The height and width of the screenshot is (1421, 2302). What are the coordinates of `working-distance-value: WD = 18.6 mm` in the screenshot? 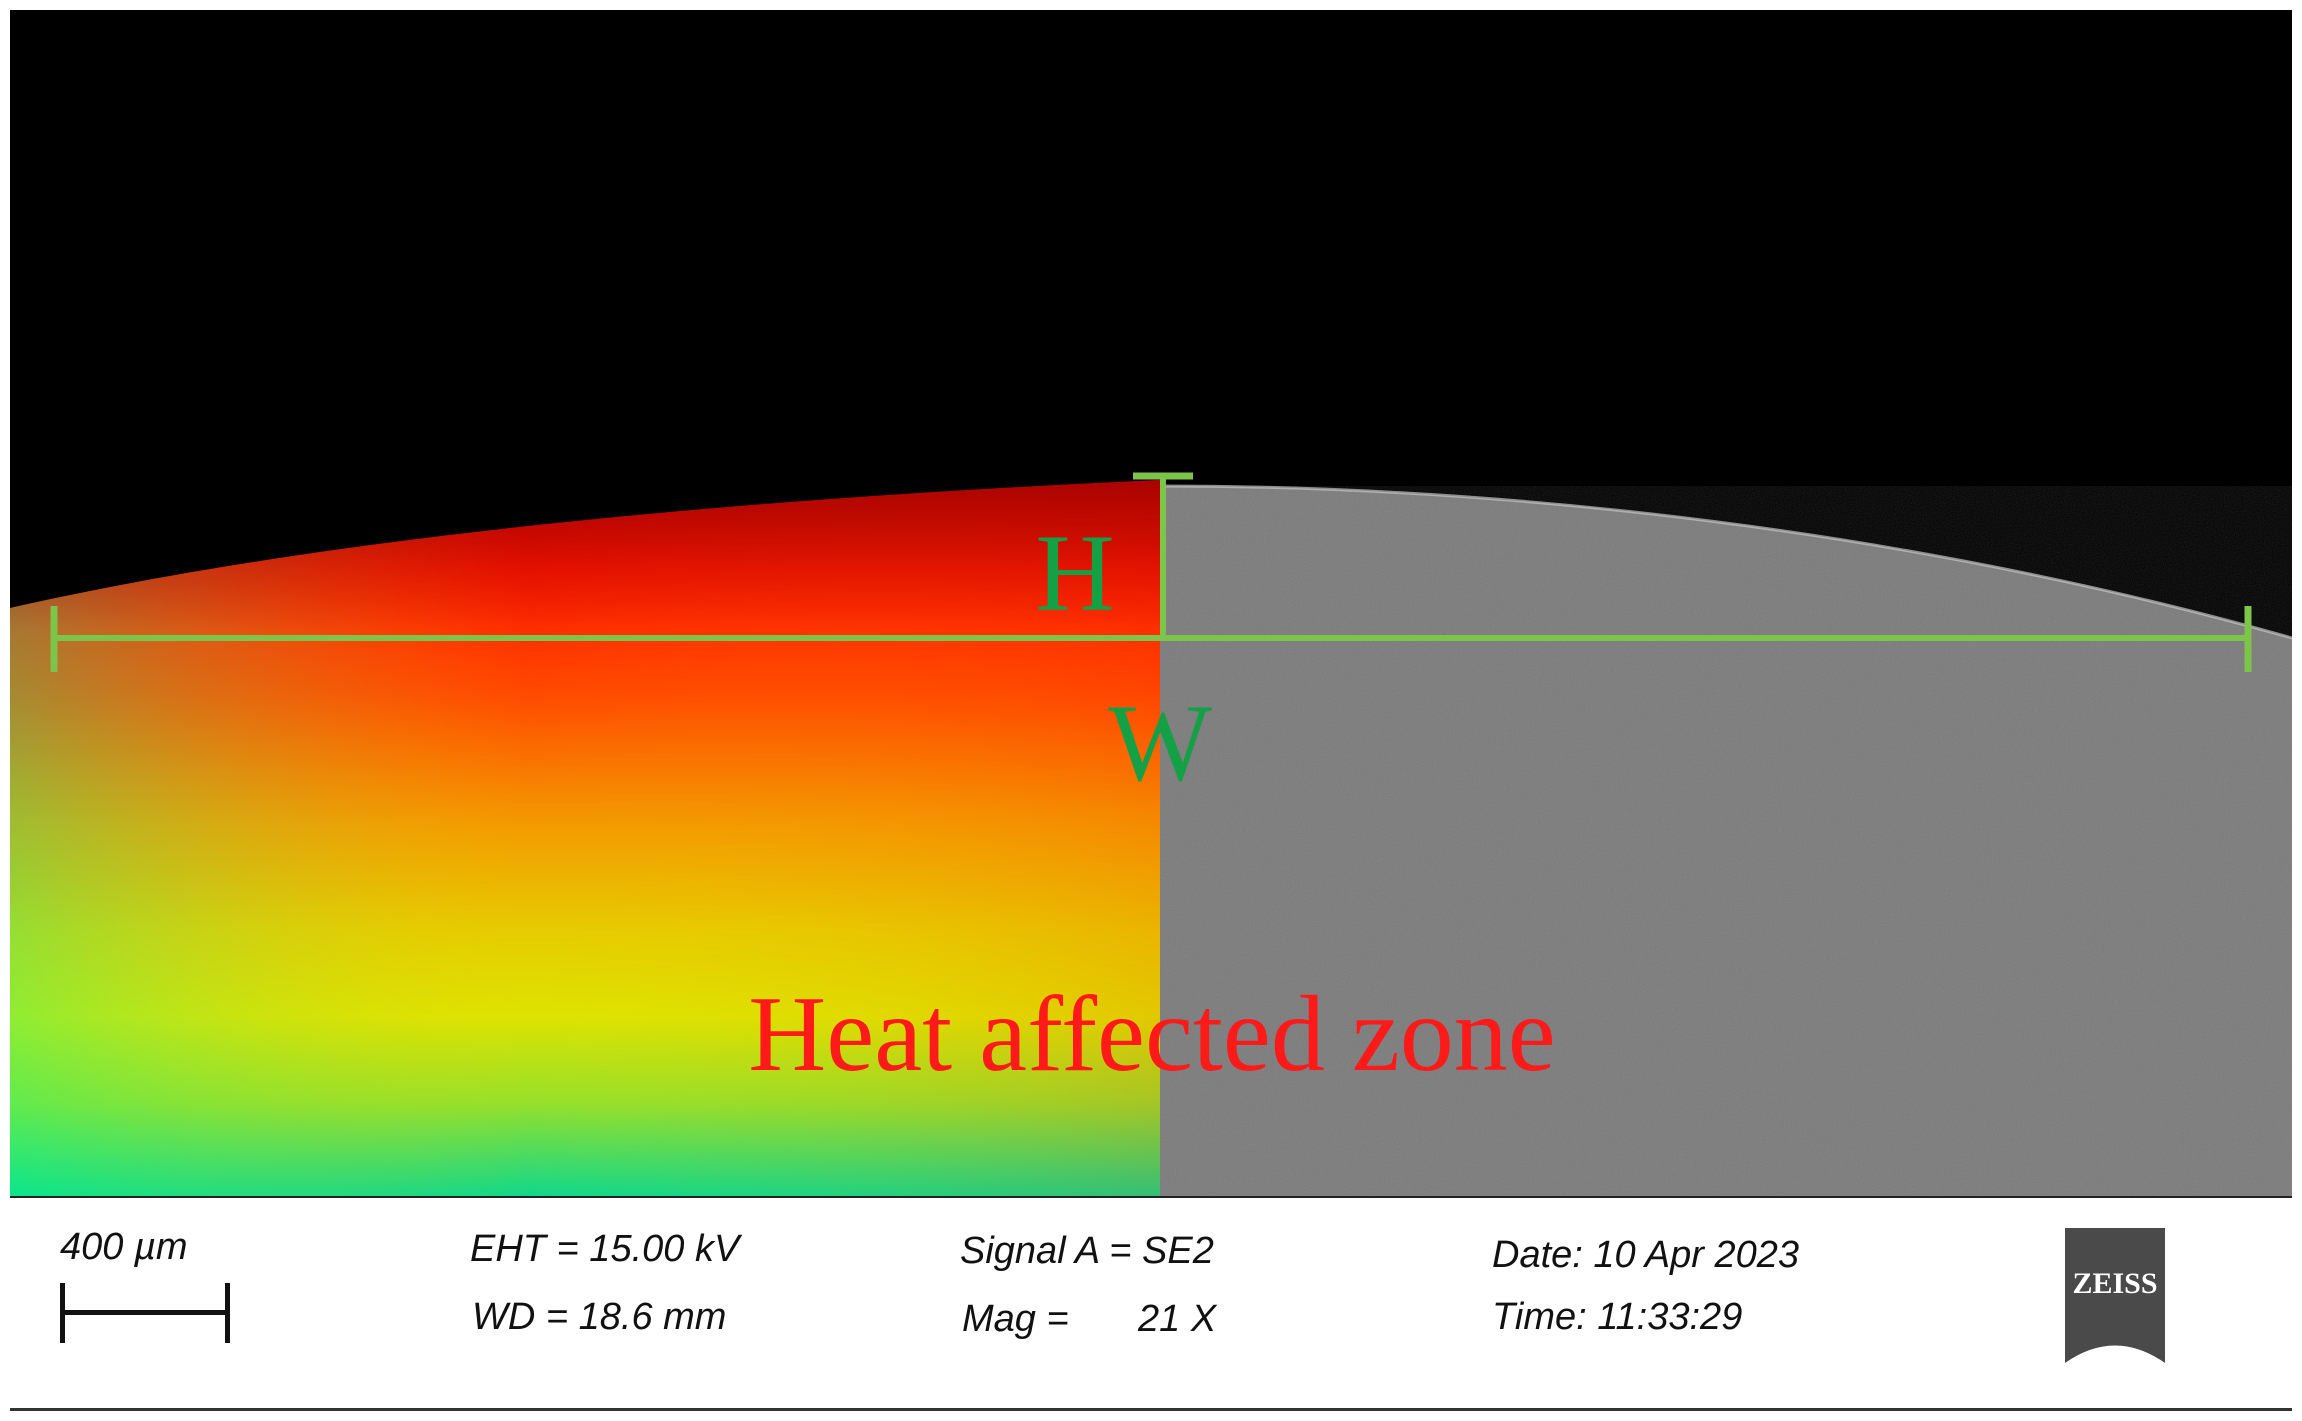 It's located at (599, 1317).